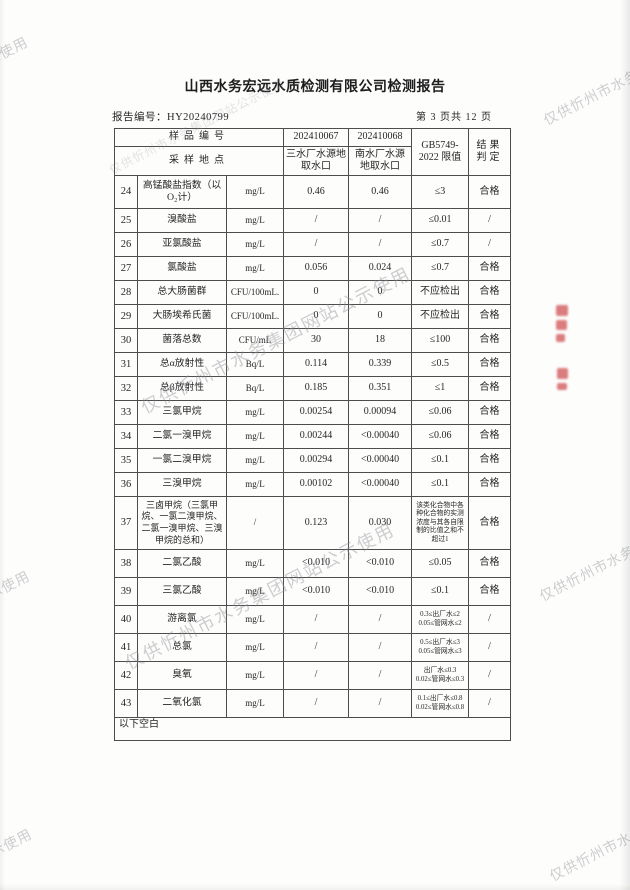  What do you see at coordinates (440, 647) in the screenshot?
I see `cell-limit: 0.5≤出厂水≤3 0.05≤管网水≤3` at bounding box center [440, 647].